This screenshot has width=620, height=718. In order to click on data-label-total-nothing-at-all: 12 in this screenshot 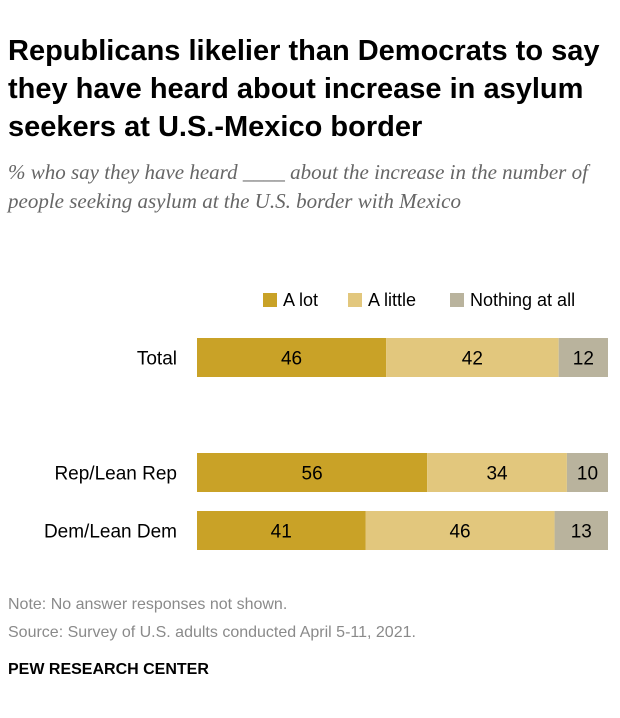, I will do `click(583, 359)`.